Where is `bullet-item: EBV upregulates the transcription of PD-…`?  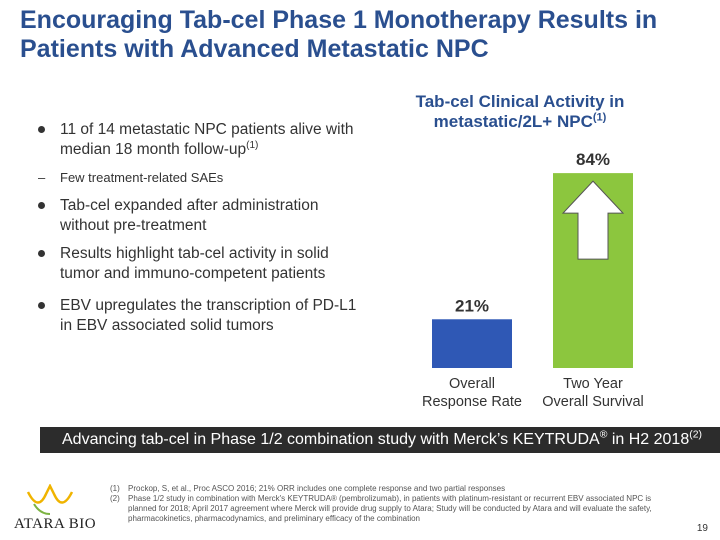
bullet-item: EBV upregulates the transcription of PD-… is located at coordinates (203, 316).